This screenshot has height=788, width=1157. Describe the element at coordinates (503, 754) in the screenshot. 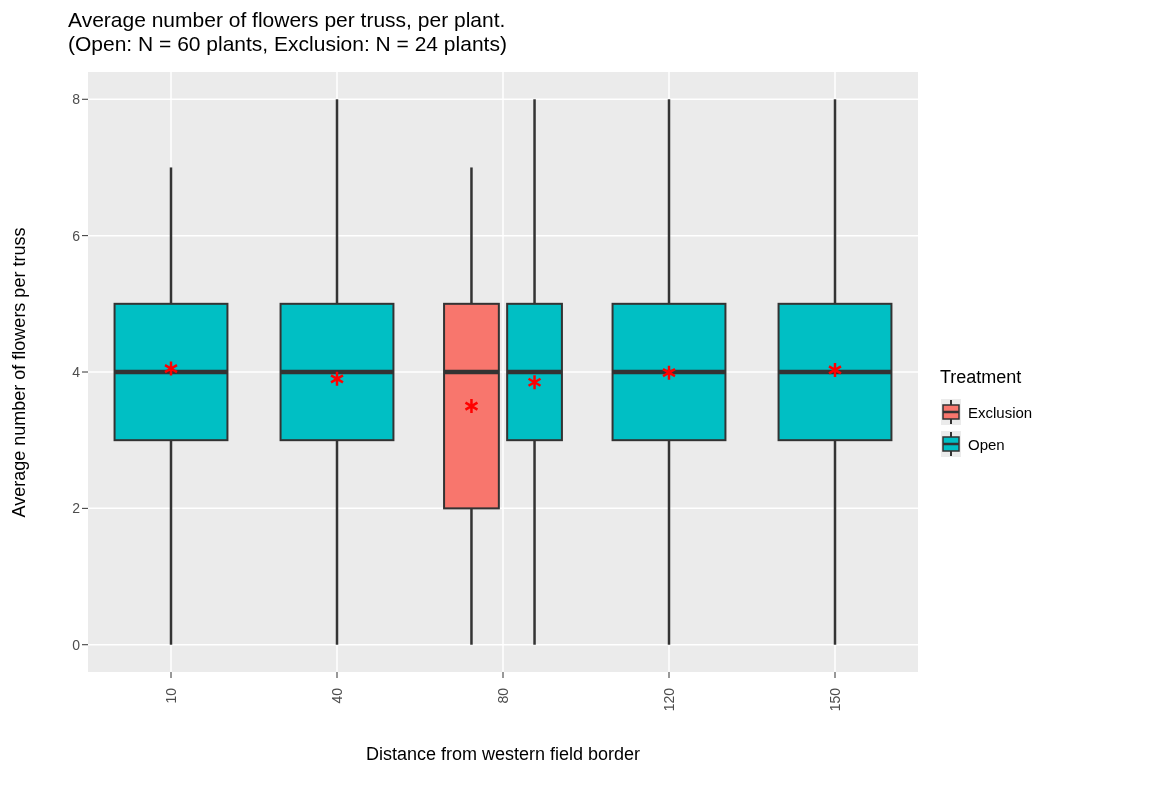

I see `x-axis-title: Distance from western field border` at that location.